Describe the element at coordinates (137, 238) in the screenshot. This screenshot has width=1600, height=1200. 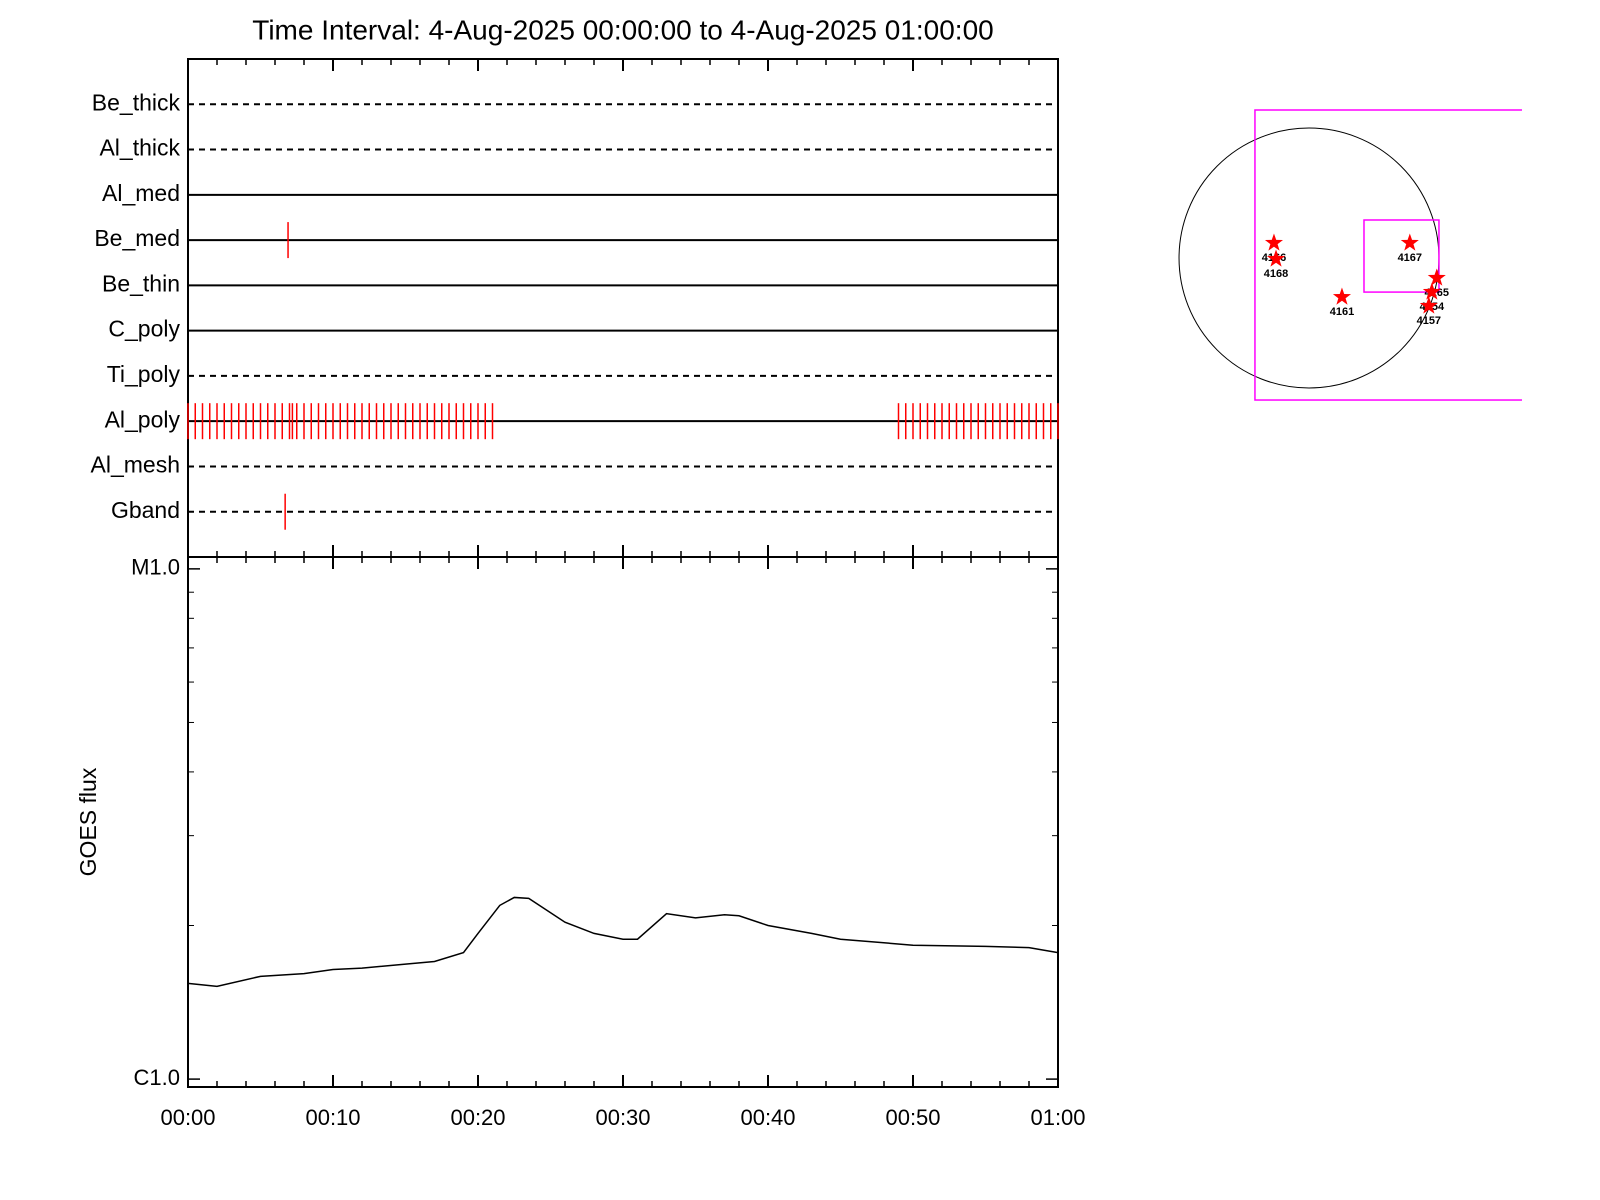
I see `row-label: Be_med` at that location.